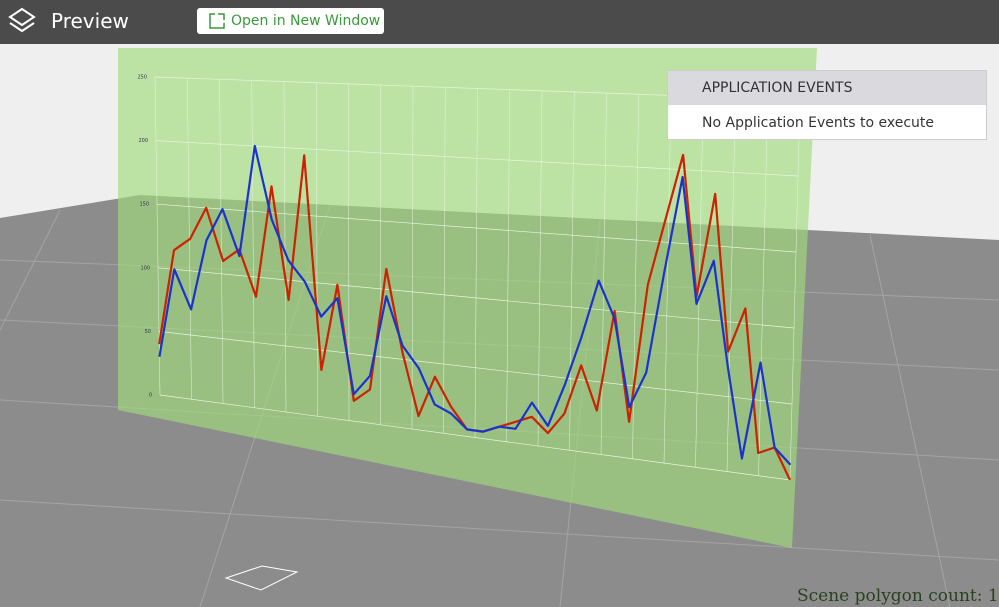 Image resolution: width=999 pixels, height=607 pixels. Describe the element at coordinates (145, 268) in the screenshot. I see `y-tick-label: 100` at that location.